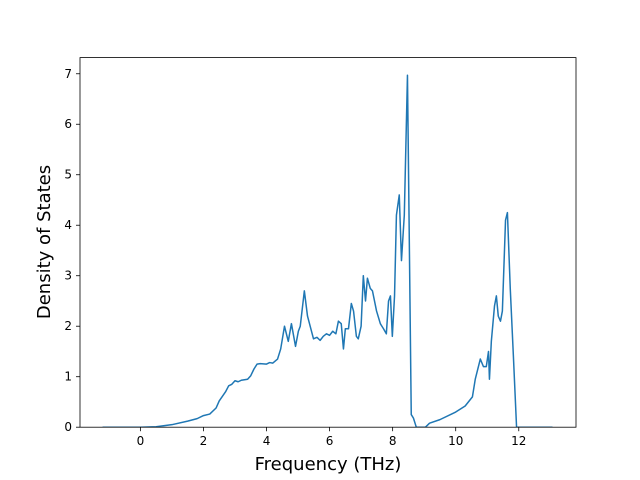 The height and width of the screenshot is (480, 640). Describe the element at coordinates (68, 276) in the screenshot. I see `y-tick-label: 3` at that location.